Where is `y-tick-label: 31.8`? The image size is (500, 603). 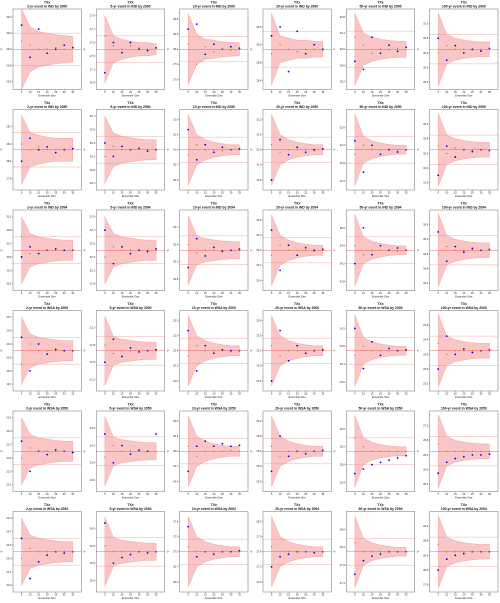 y-tick-label: 31.8 is located at coordinates (343, 163).